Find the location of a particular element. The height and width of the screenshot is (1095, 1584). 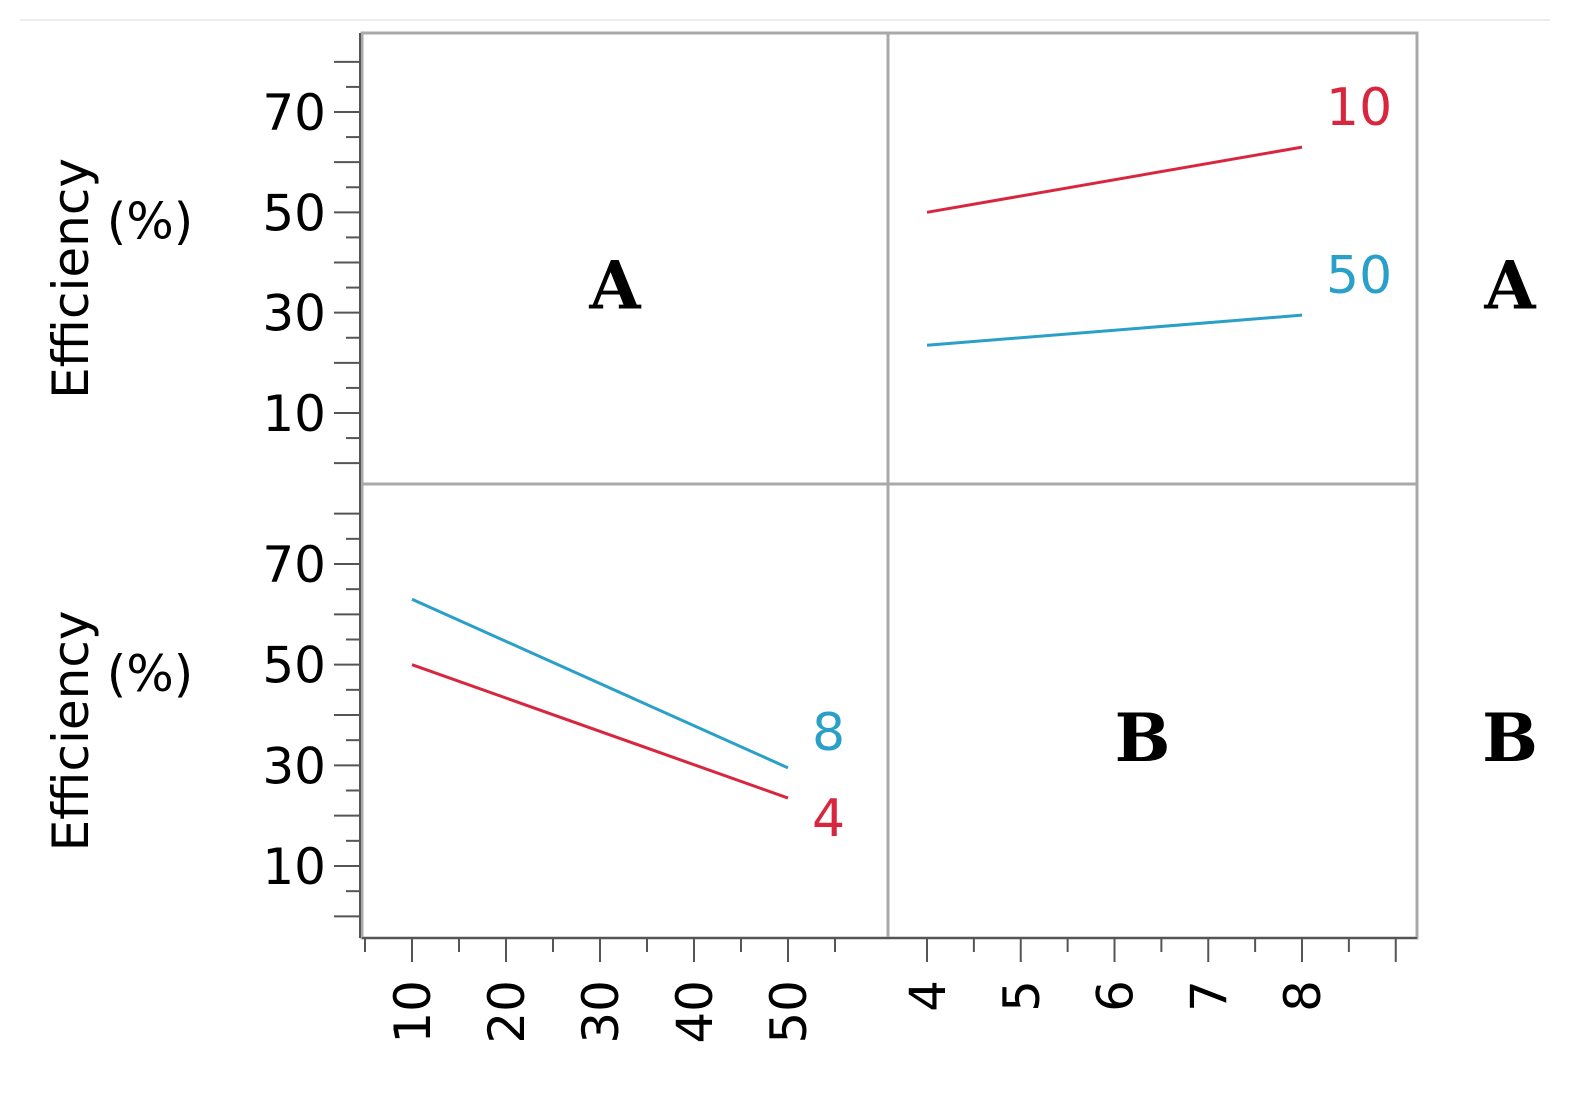

diagonal-label-B: B is located at coordinates (1143, 738).